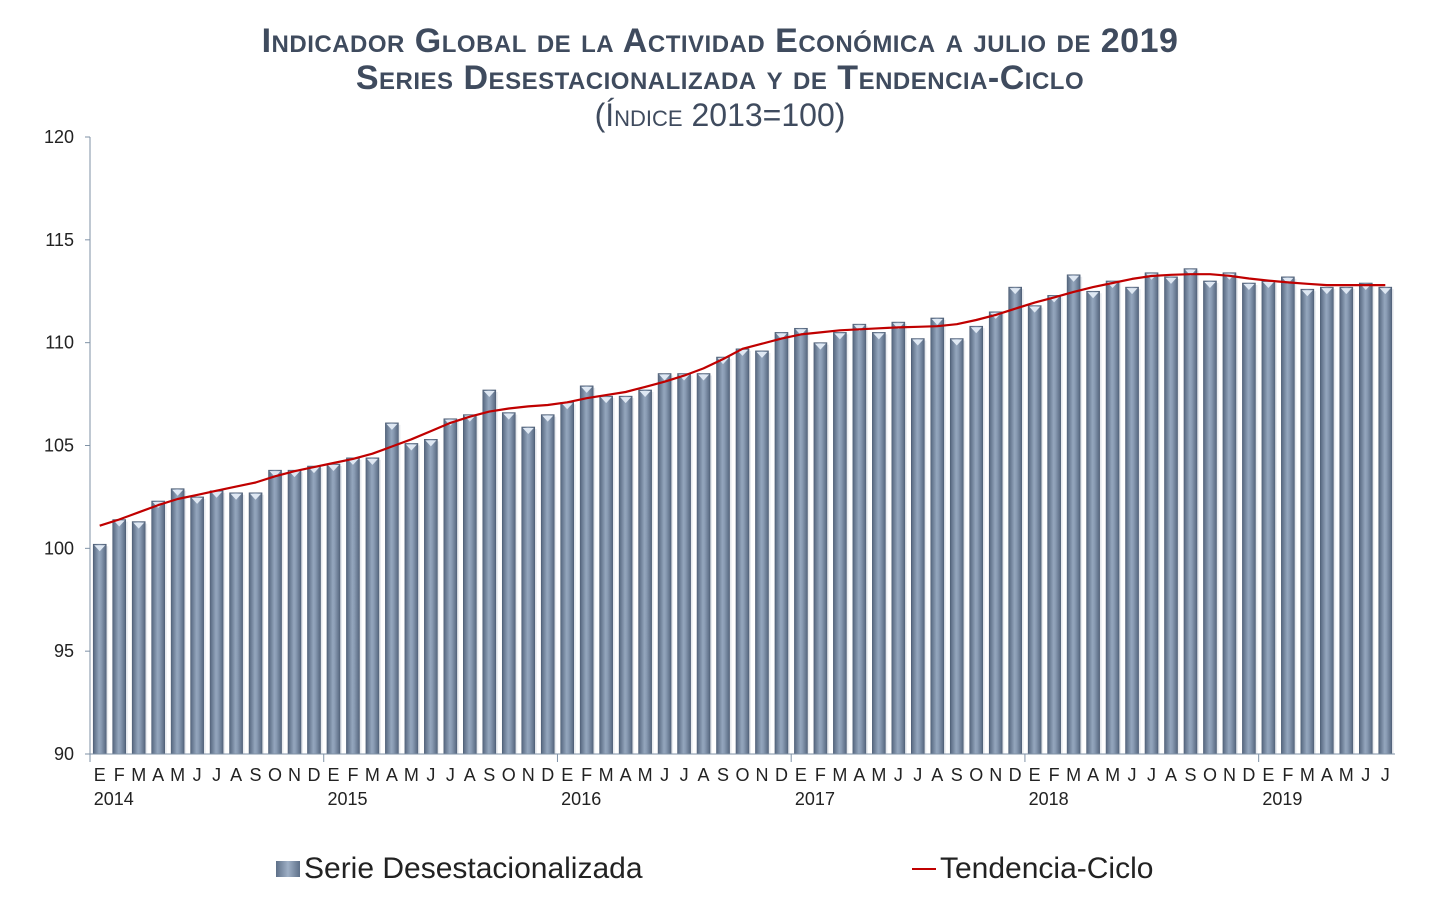  What do you see at coordinates (64, 754) in the screenshot?
I see `y-tick-label: 90` at bounding box center [64, 754].